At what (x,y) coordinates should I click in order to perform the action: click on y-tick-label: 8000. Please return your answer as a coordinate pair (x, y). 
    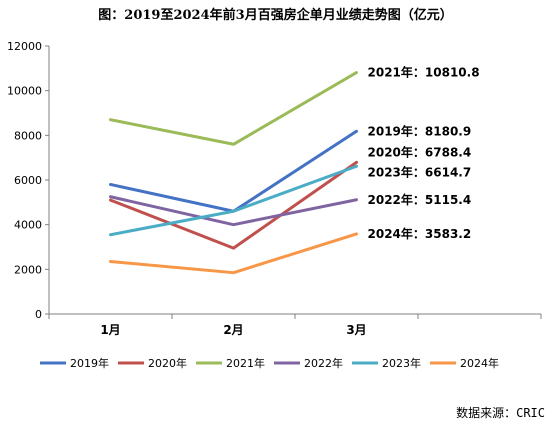
    Looking at the image, I should click on (28, 135).